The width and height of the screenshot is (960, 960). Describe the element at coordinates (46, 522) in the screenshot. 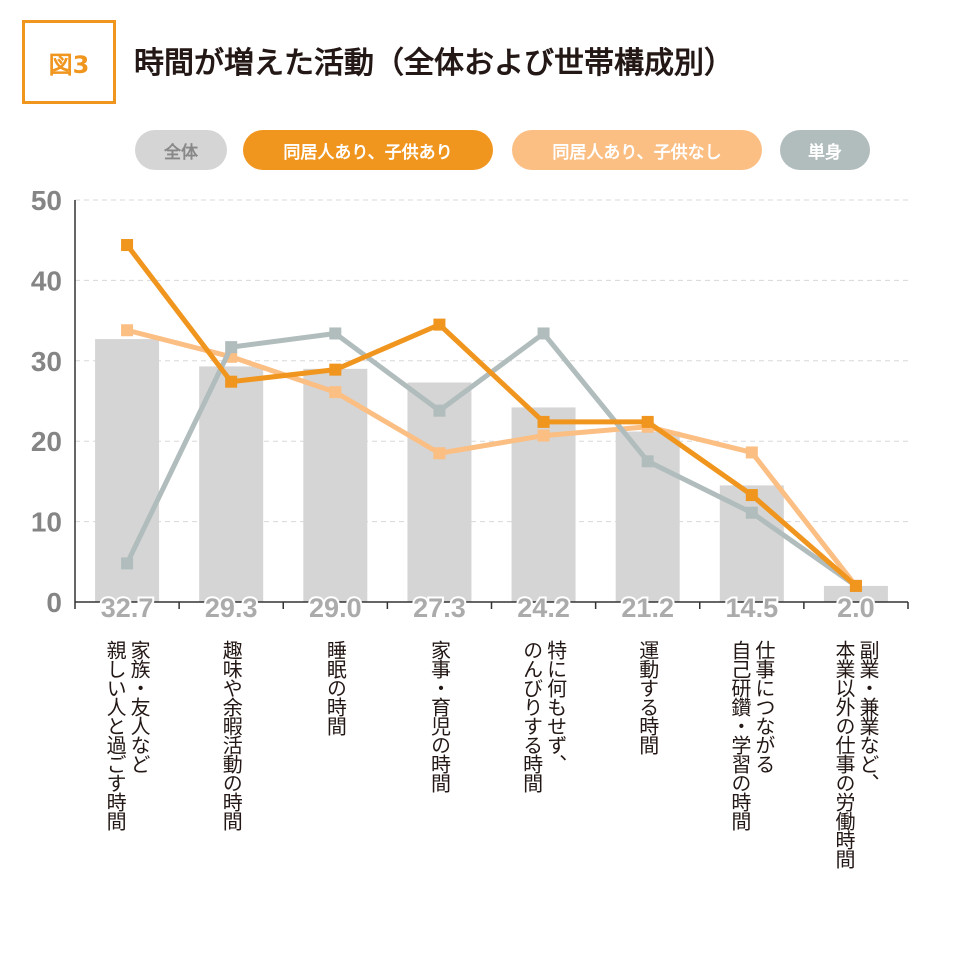

I see `y-tick-label: 10` at that location.